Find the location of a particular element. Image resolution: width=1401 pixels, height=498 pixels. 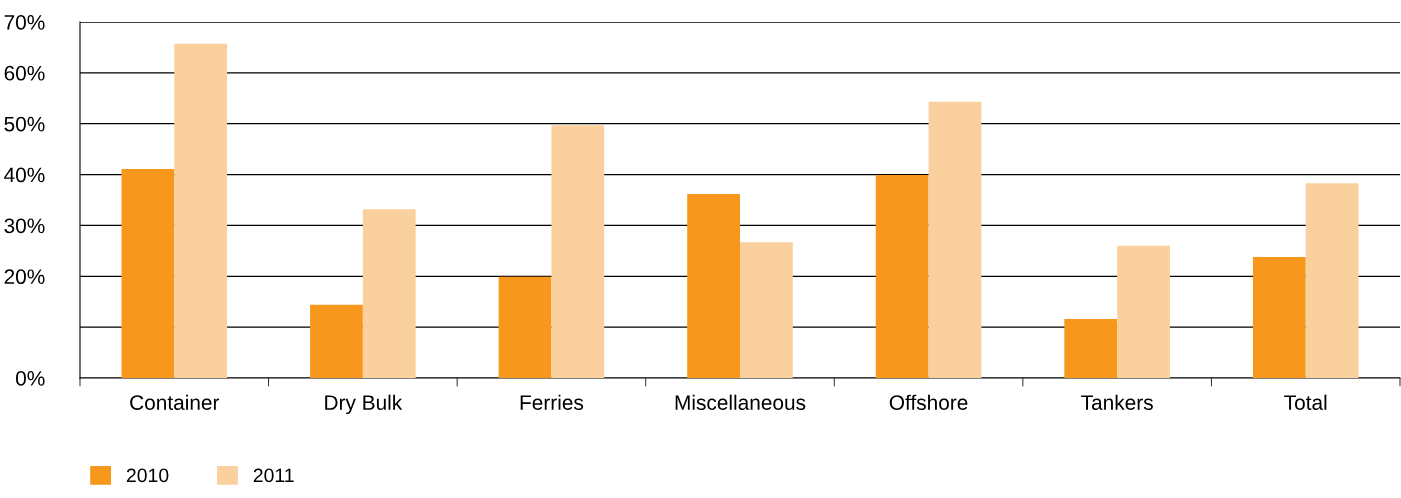

y-tick-label: 70% is located at coordinates (24, 22).